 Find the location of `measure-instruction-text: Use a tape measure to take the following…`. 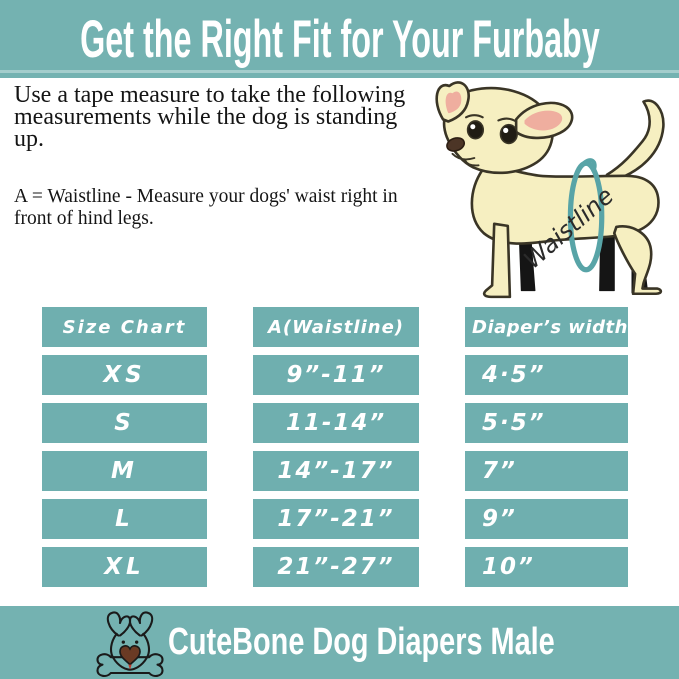

measure-instruction-text: Use a tape measure to take the following… is located at coordinates (210, 117).